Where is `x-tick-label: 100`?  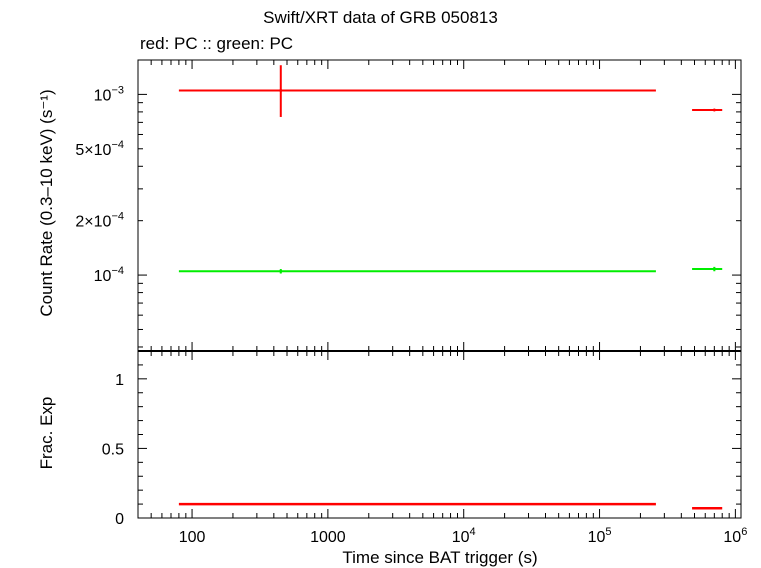 x-tick-label: 100 is located at coordinates (192, 537).